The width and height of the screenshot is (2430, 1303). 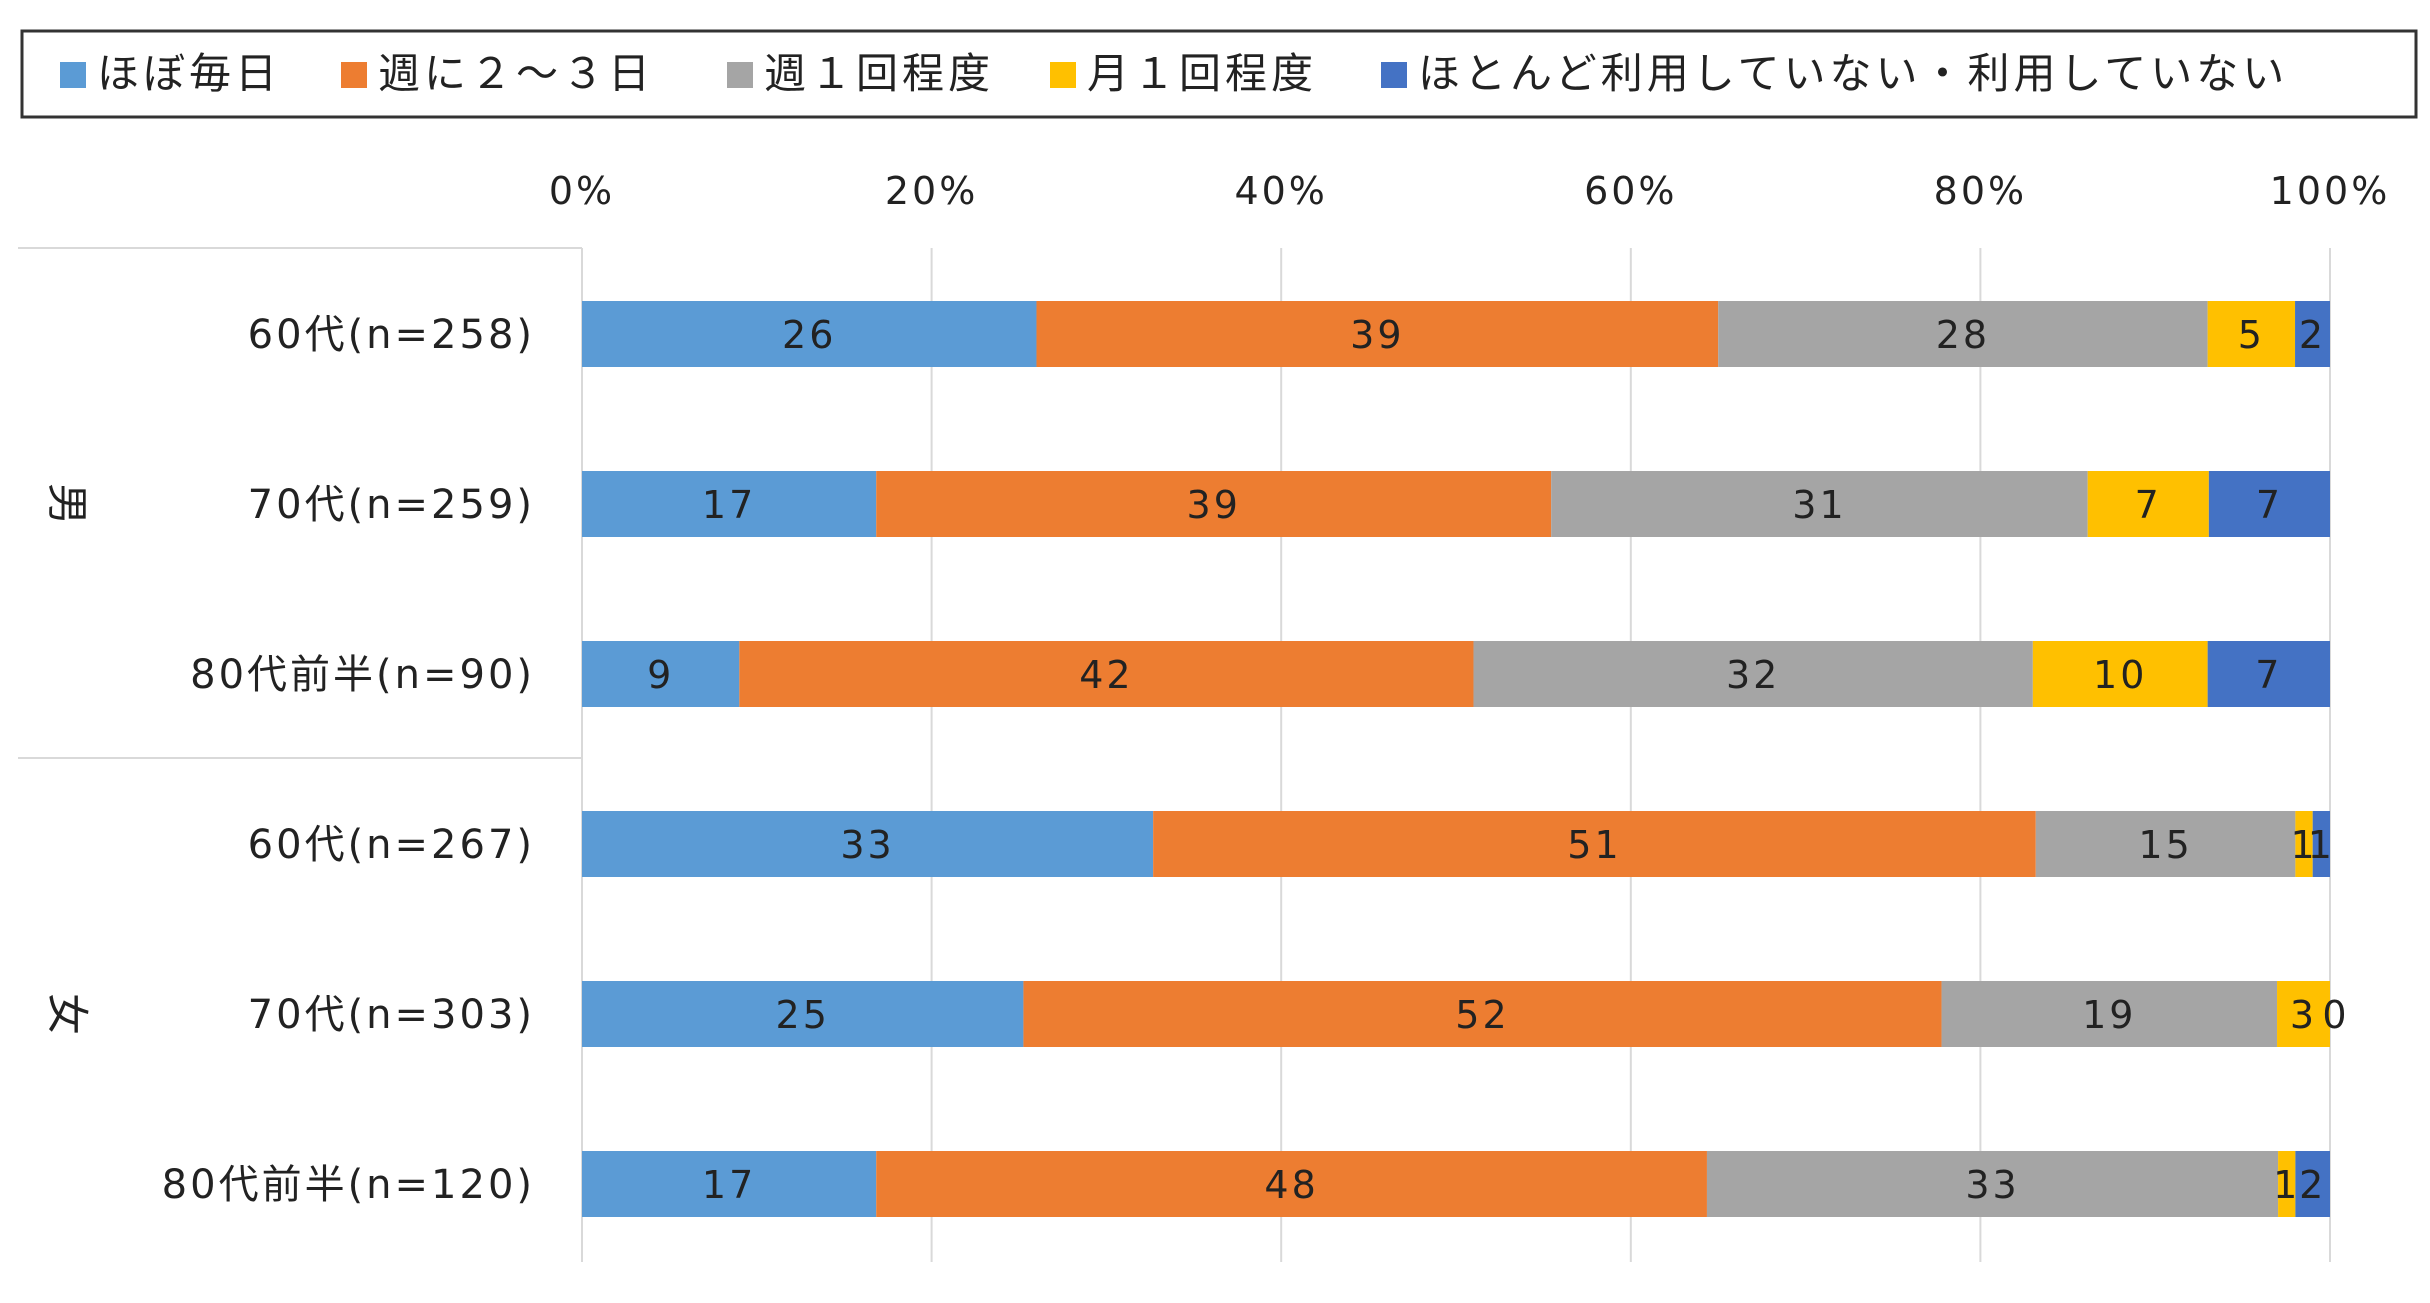 What do you see at coordinates (1280, 191) in the screenshot?
I see `x-tick-label: 40%` at bounding box center [1280, 191].